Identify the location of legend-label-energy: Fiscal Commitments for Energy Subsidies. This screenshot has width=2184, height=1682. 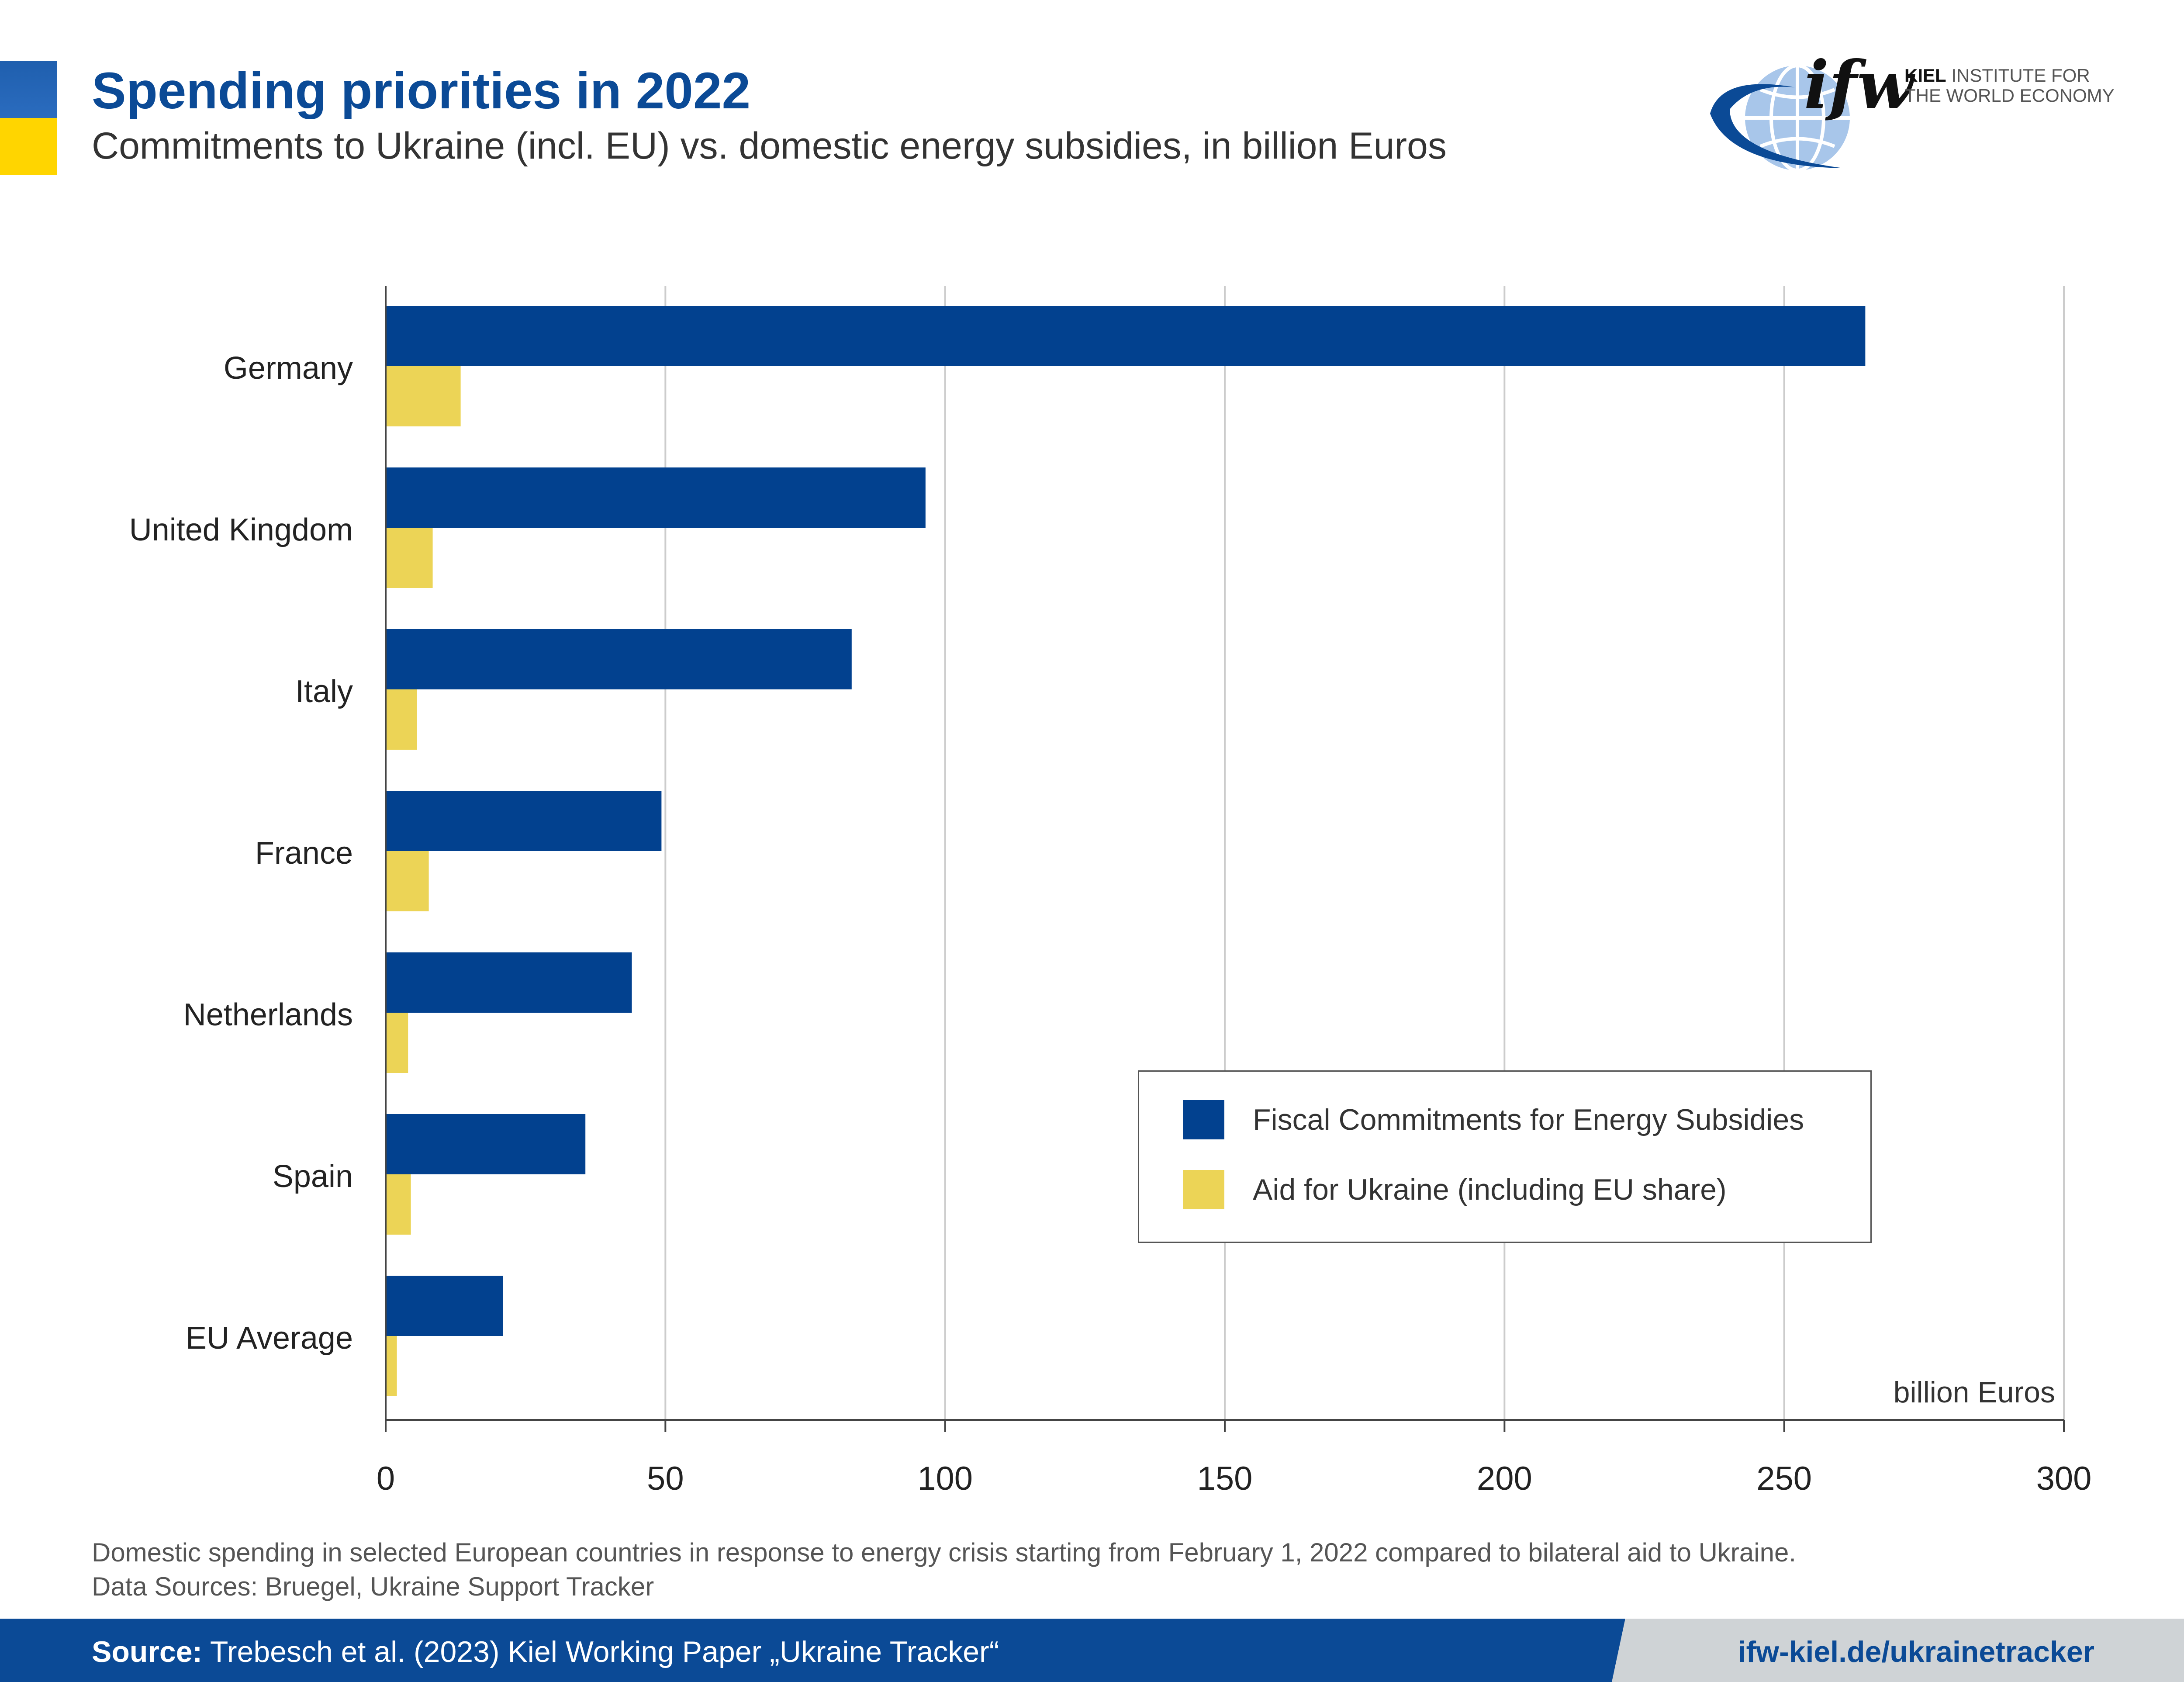
(1528, 1119).